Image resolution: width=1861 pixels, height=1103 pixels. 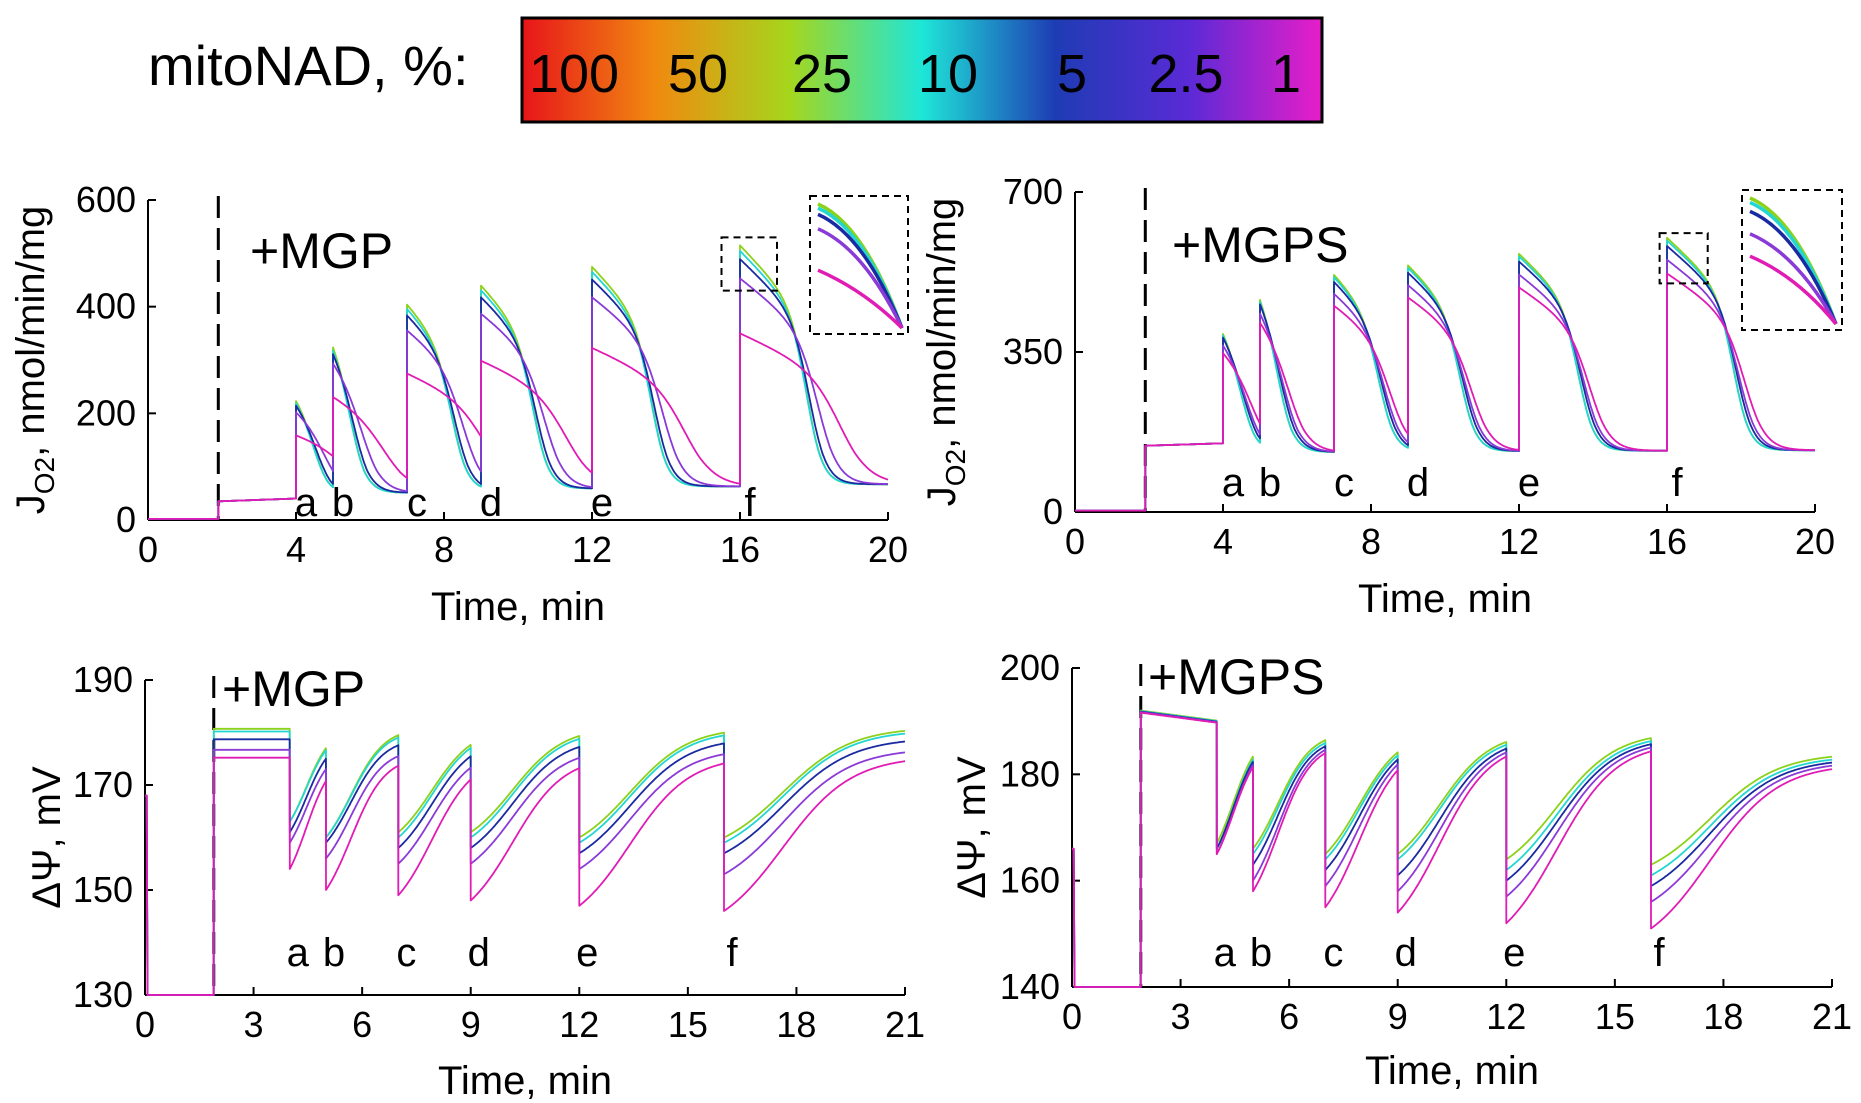 What do you see at coordinates (103, 994) in the screenshot?
I see `y-tick-label: 130` at bounding box center [103, 994].